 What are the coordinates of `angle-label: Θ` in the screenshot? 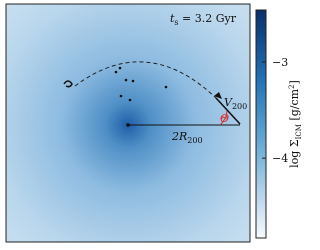 It's located at (224, 118).